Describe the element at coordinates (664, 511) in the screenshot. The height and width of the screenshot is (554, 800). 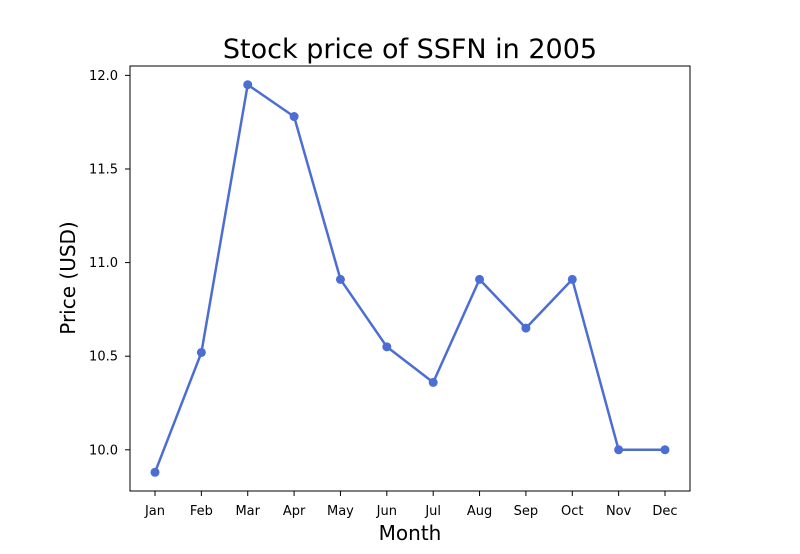
I see `x-tick-label: Dec` at that location.